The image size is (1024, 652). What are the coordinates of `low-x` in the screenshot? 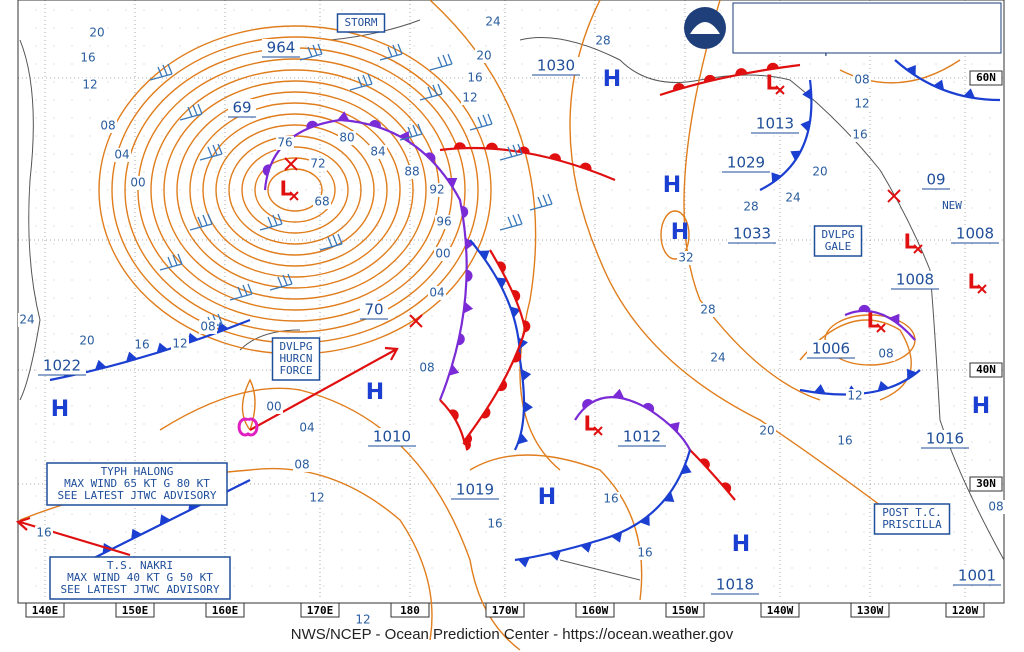 It's located at (918, 249).